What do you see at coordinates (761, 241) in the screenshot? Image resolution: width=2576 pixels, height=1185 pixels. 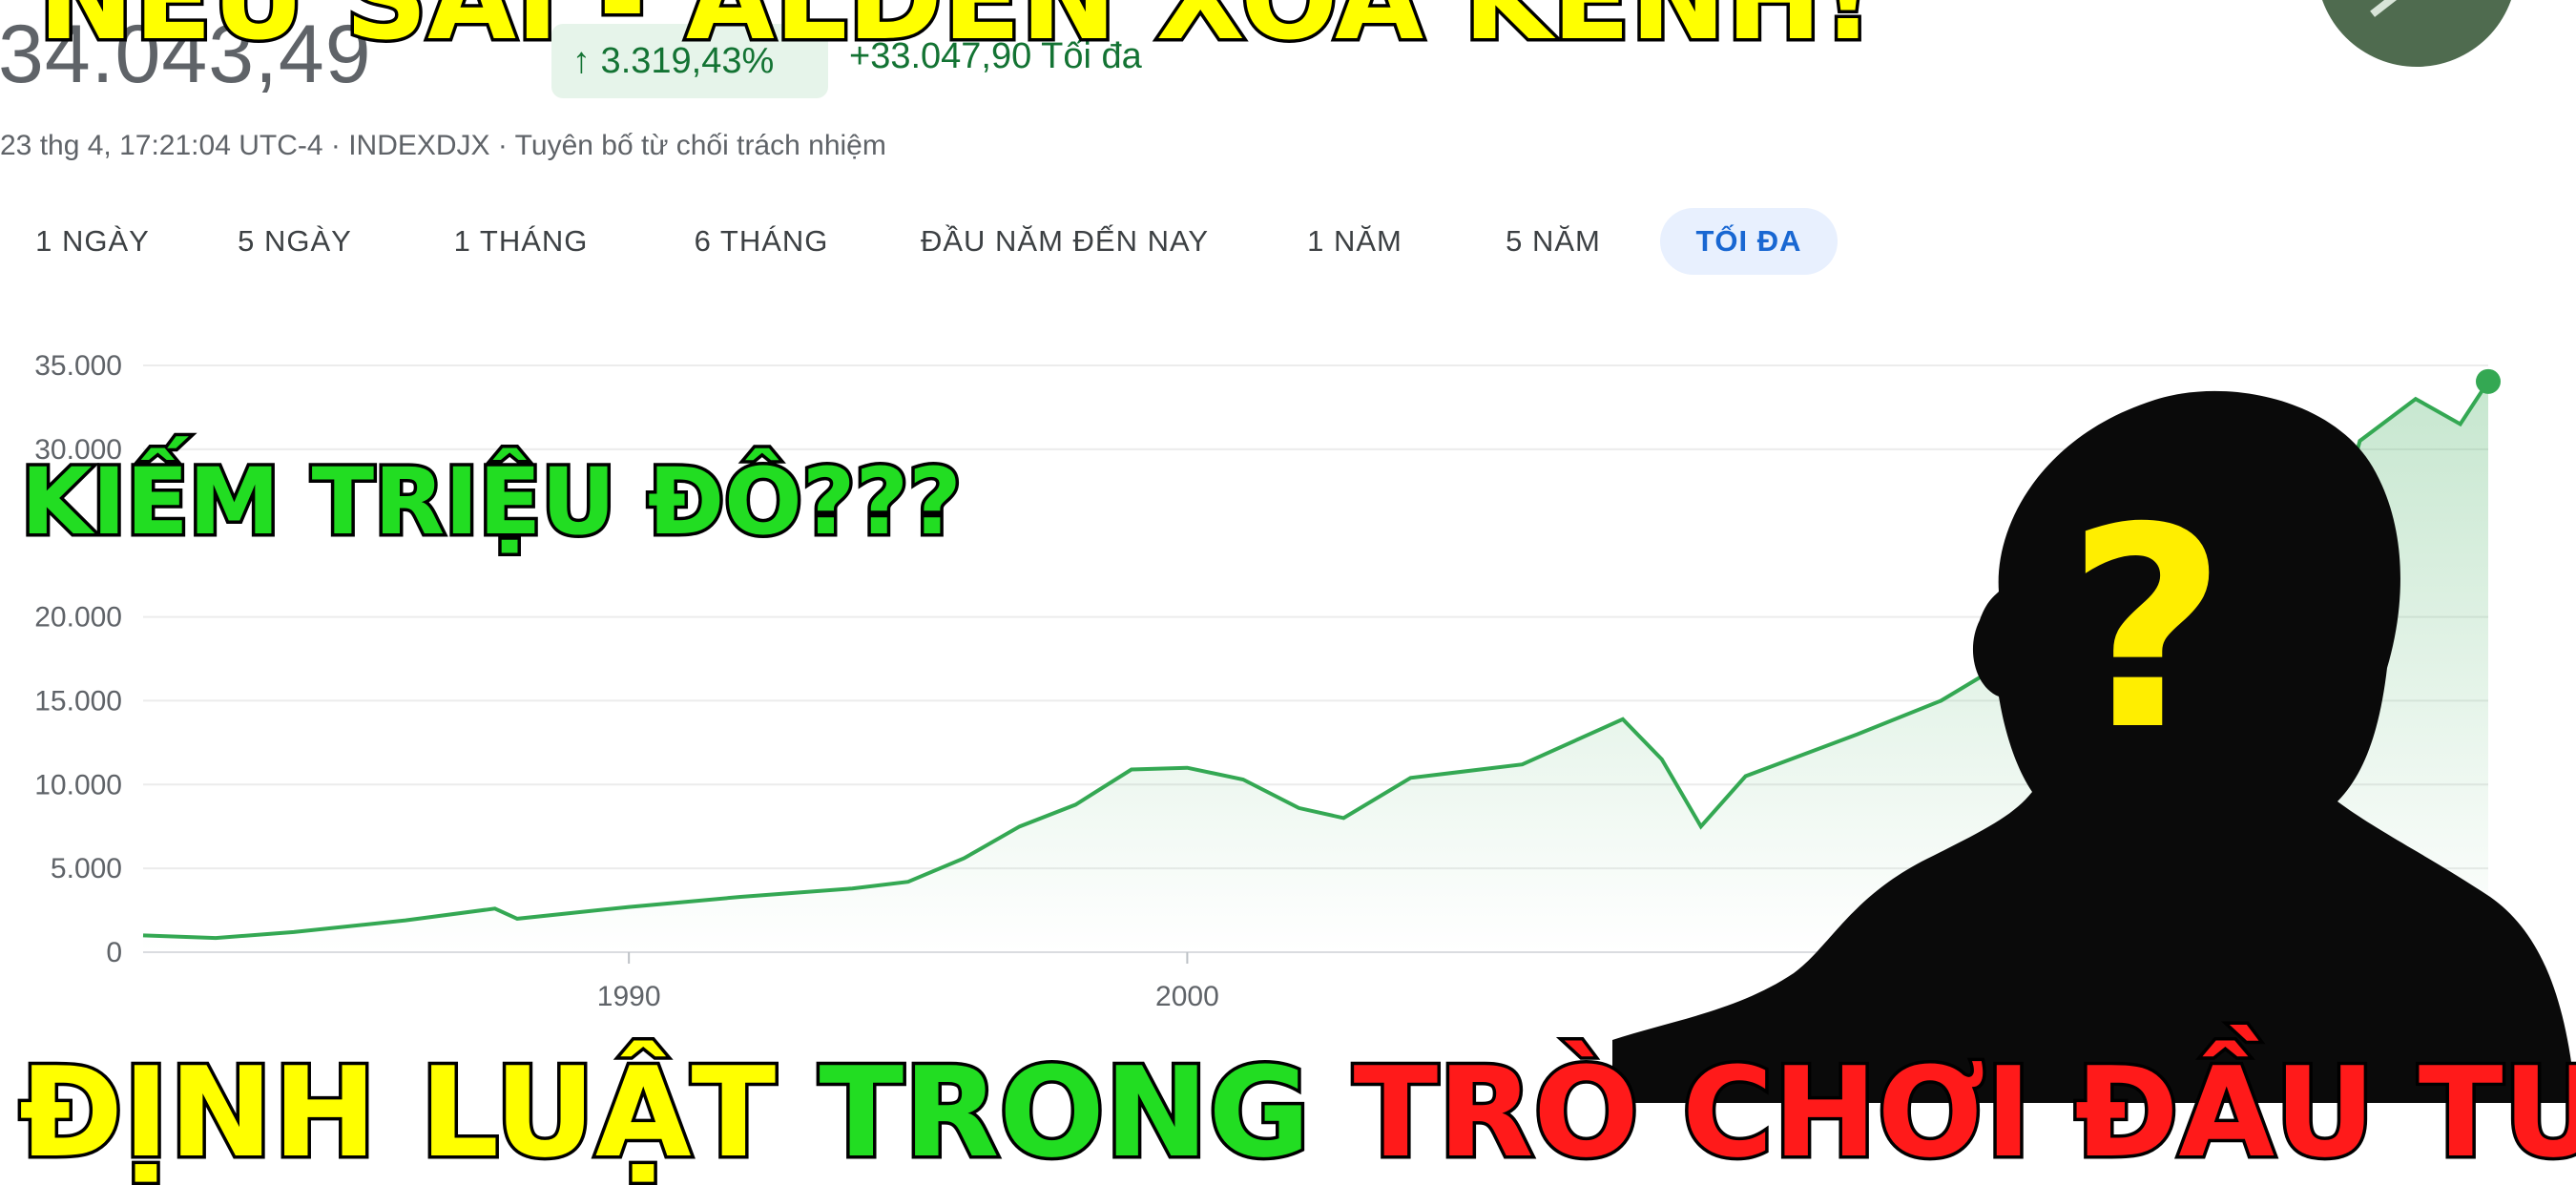 I see `tab-6-month: 6 THÁNG` at bounding box center [761, 241].